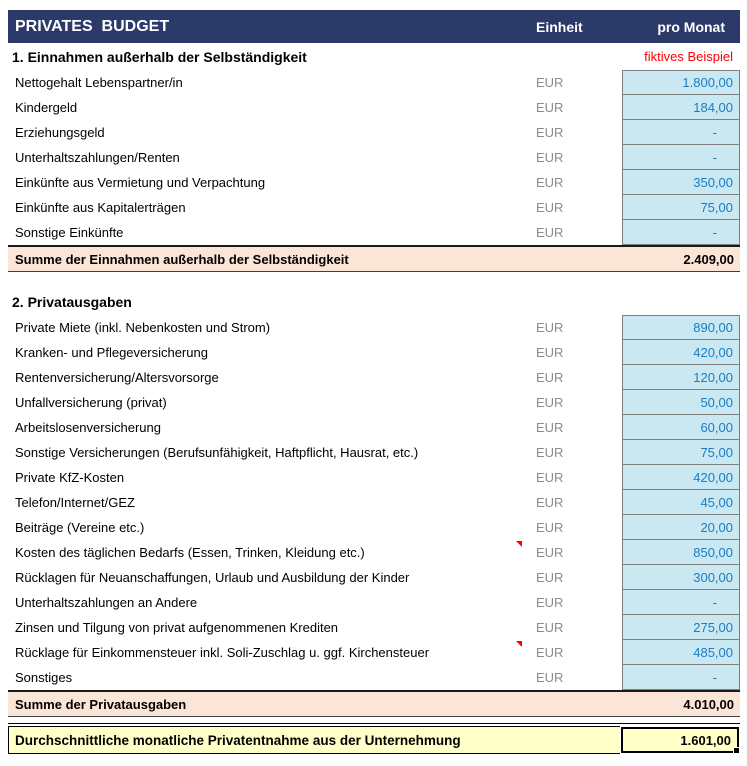  Describe the element at coordinates (688, 56) in the screenshot. I see `fictitious-example-note: fiktives Beispiel` at that location.